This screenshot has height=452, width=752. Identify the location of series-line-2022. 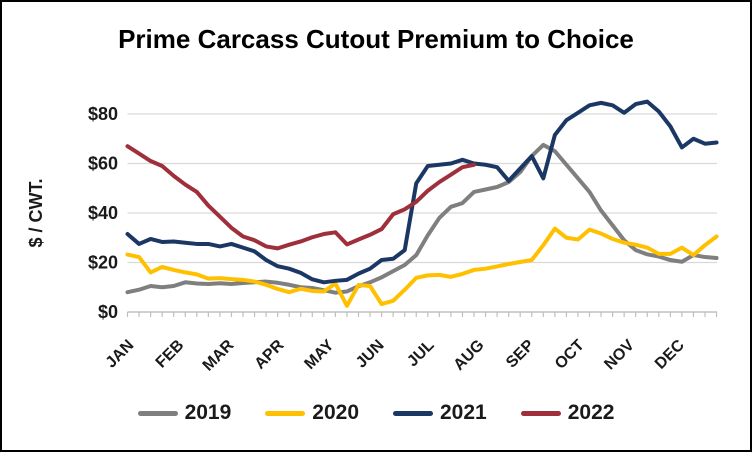
(300, 197).